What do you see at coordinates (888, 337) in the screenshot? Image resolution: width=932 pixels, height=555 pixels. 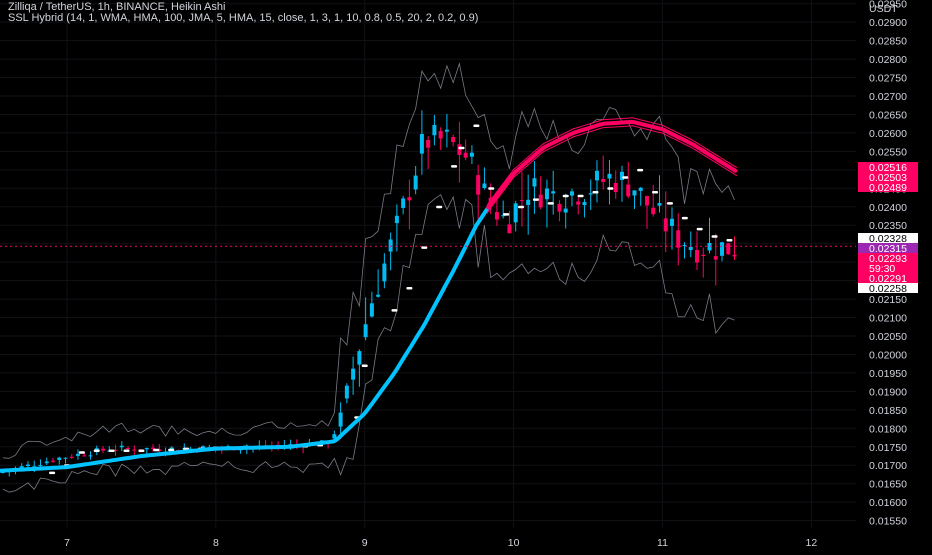 I see `y-tick-label: 0.02050` at bounding box center [888, 337].